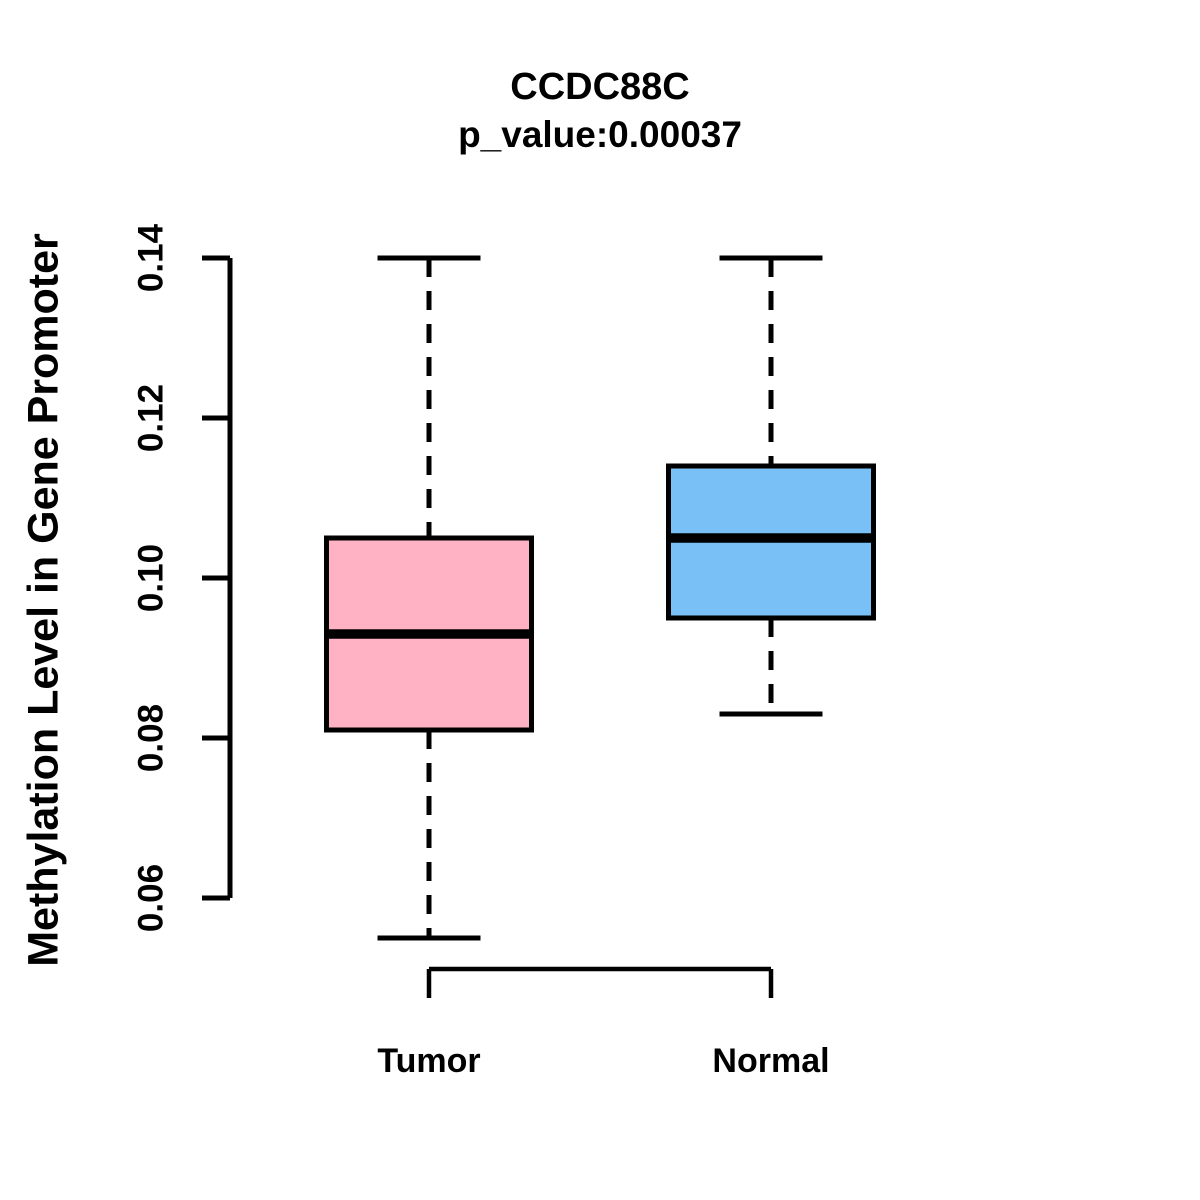 The image size is (1200, 1200). Describe the element at coordinates (429, 598) in the screenshot. I see `box-group-tumor` at that location.